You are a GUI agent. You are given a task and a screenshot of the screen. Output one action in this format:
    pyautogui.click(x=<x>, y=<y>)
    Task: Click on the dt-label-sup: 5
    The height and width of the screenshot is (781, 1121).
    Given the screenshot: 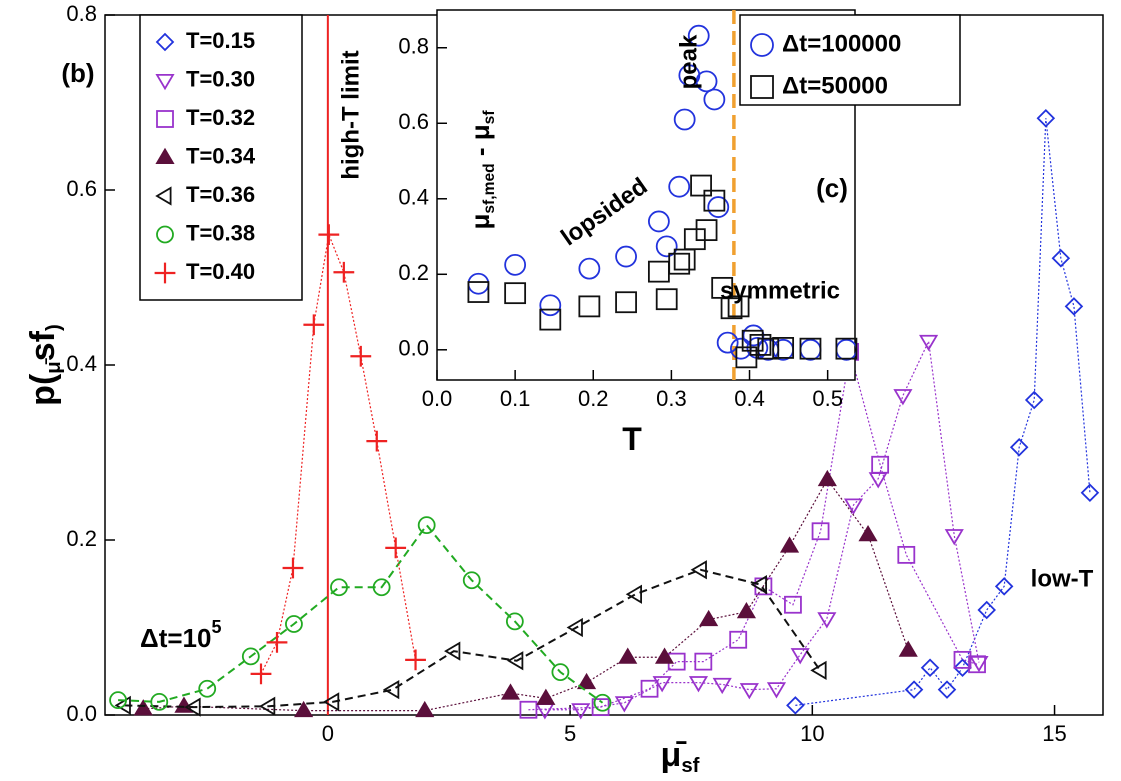 What is the action you would take?
    pyautogui.click(x=216, y=627)
    